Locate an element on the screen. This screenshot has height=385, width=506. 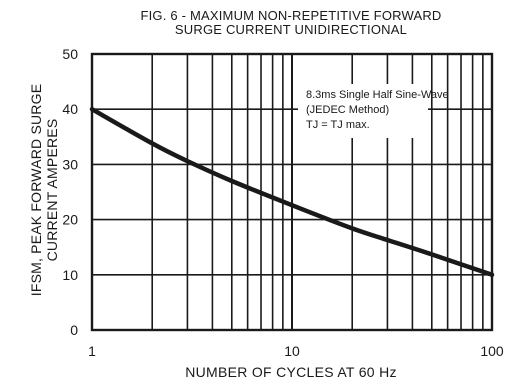
x-axis-label: NUMBER OF CYCLES AT 60 Hz is located at coordinates (291, 372).